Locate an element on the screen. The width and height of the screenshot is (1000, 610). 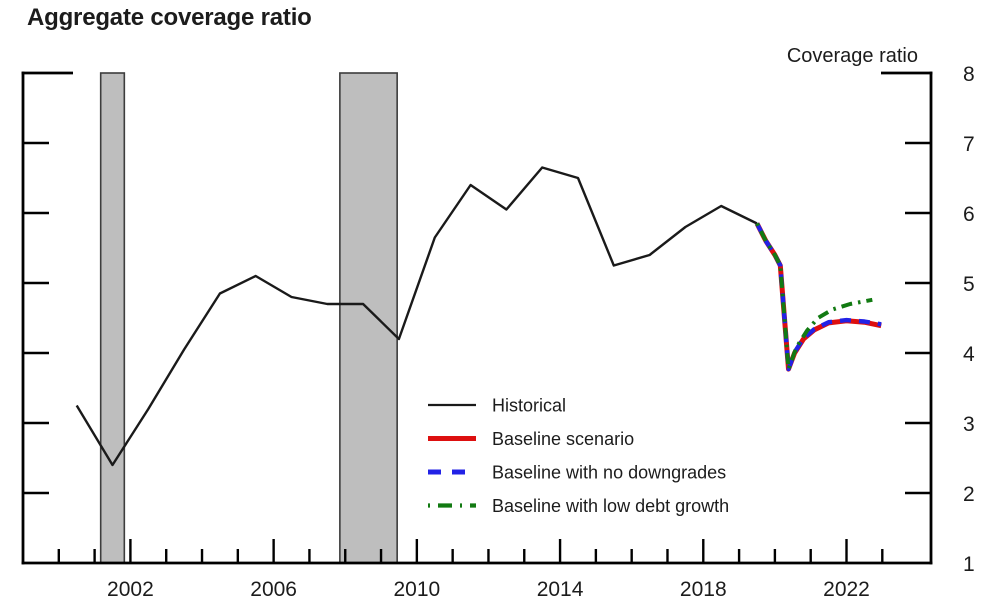
x-tick-label: 2006 is located at coordinates (273, 589).